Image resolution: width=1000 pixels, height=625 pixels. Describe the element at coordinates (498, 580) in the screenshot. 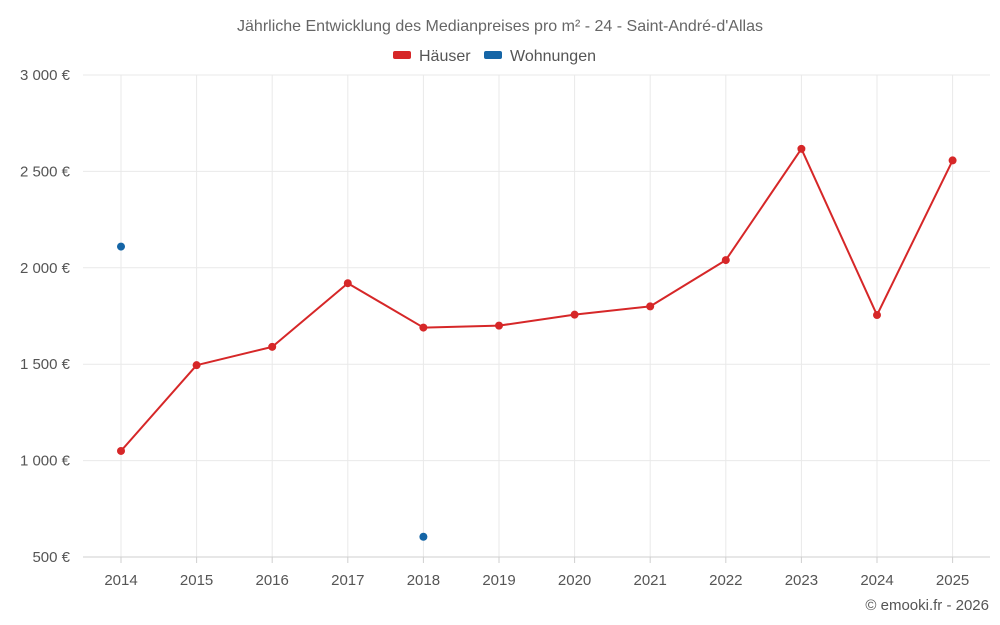

I see `x-tick-label: 2019` at that location.